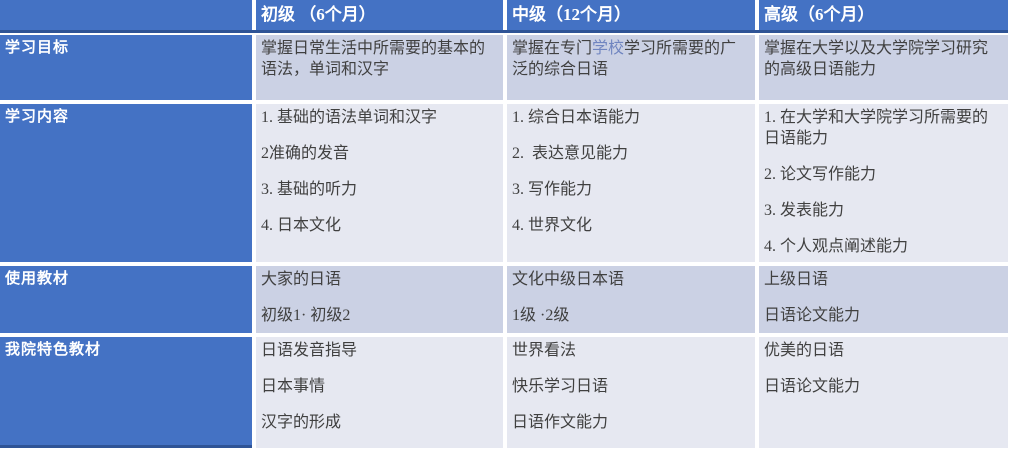 This screenshot has height=454, width=1010. What do you see at coordinates (379, 392) in the screenshot?
I see `table-cell: 日语发音指导 日本事情汉字的形成` at bounding box center [379, 392].